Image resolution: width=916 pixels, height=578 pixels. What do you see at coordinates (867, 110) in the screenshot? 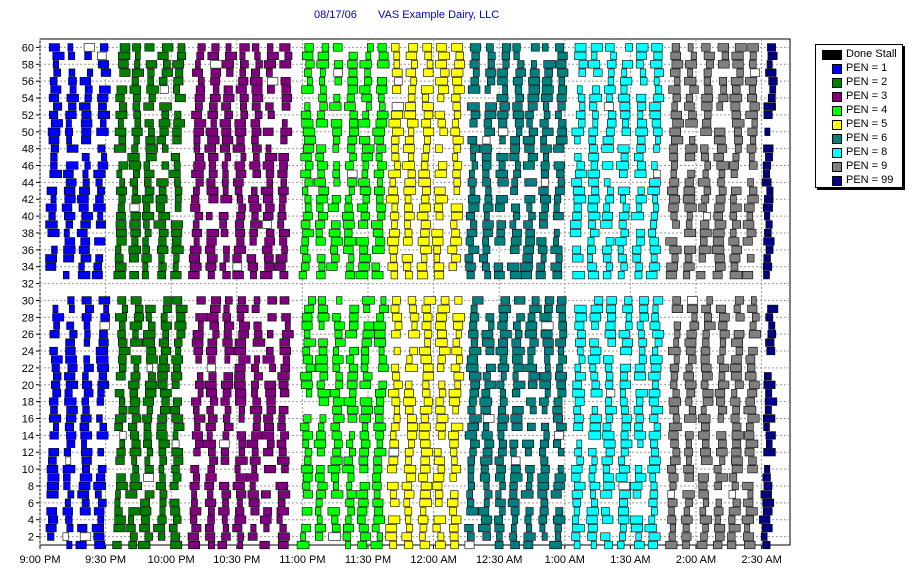
I see `legend-label: PEN = 4` at bounding box center [867, 110].